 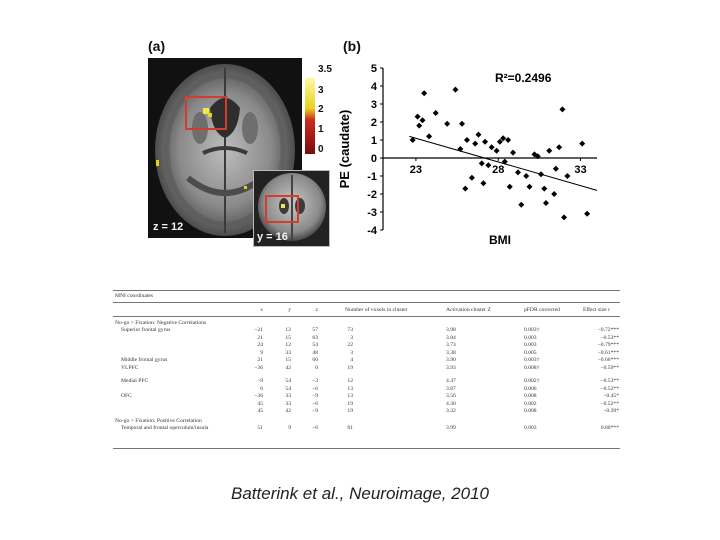 I want to click on table-cell: 3.98, so click(x=451, y=330).